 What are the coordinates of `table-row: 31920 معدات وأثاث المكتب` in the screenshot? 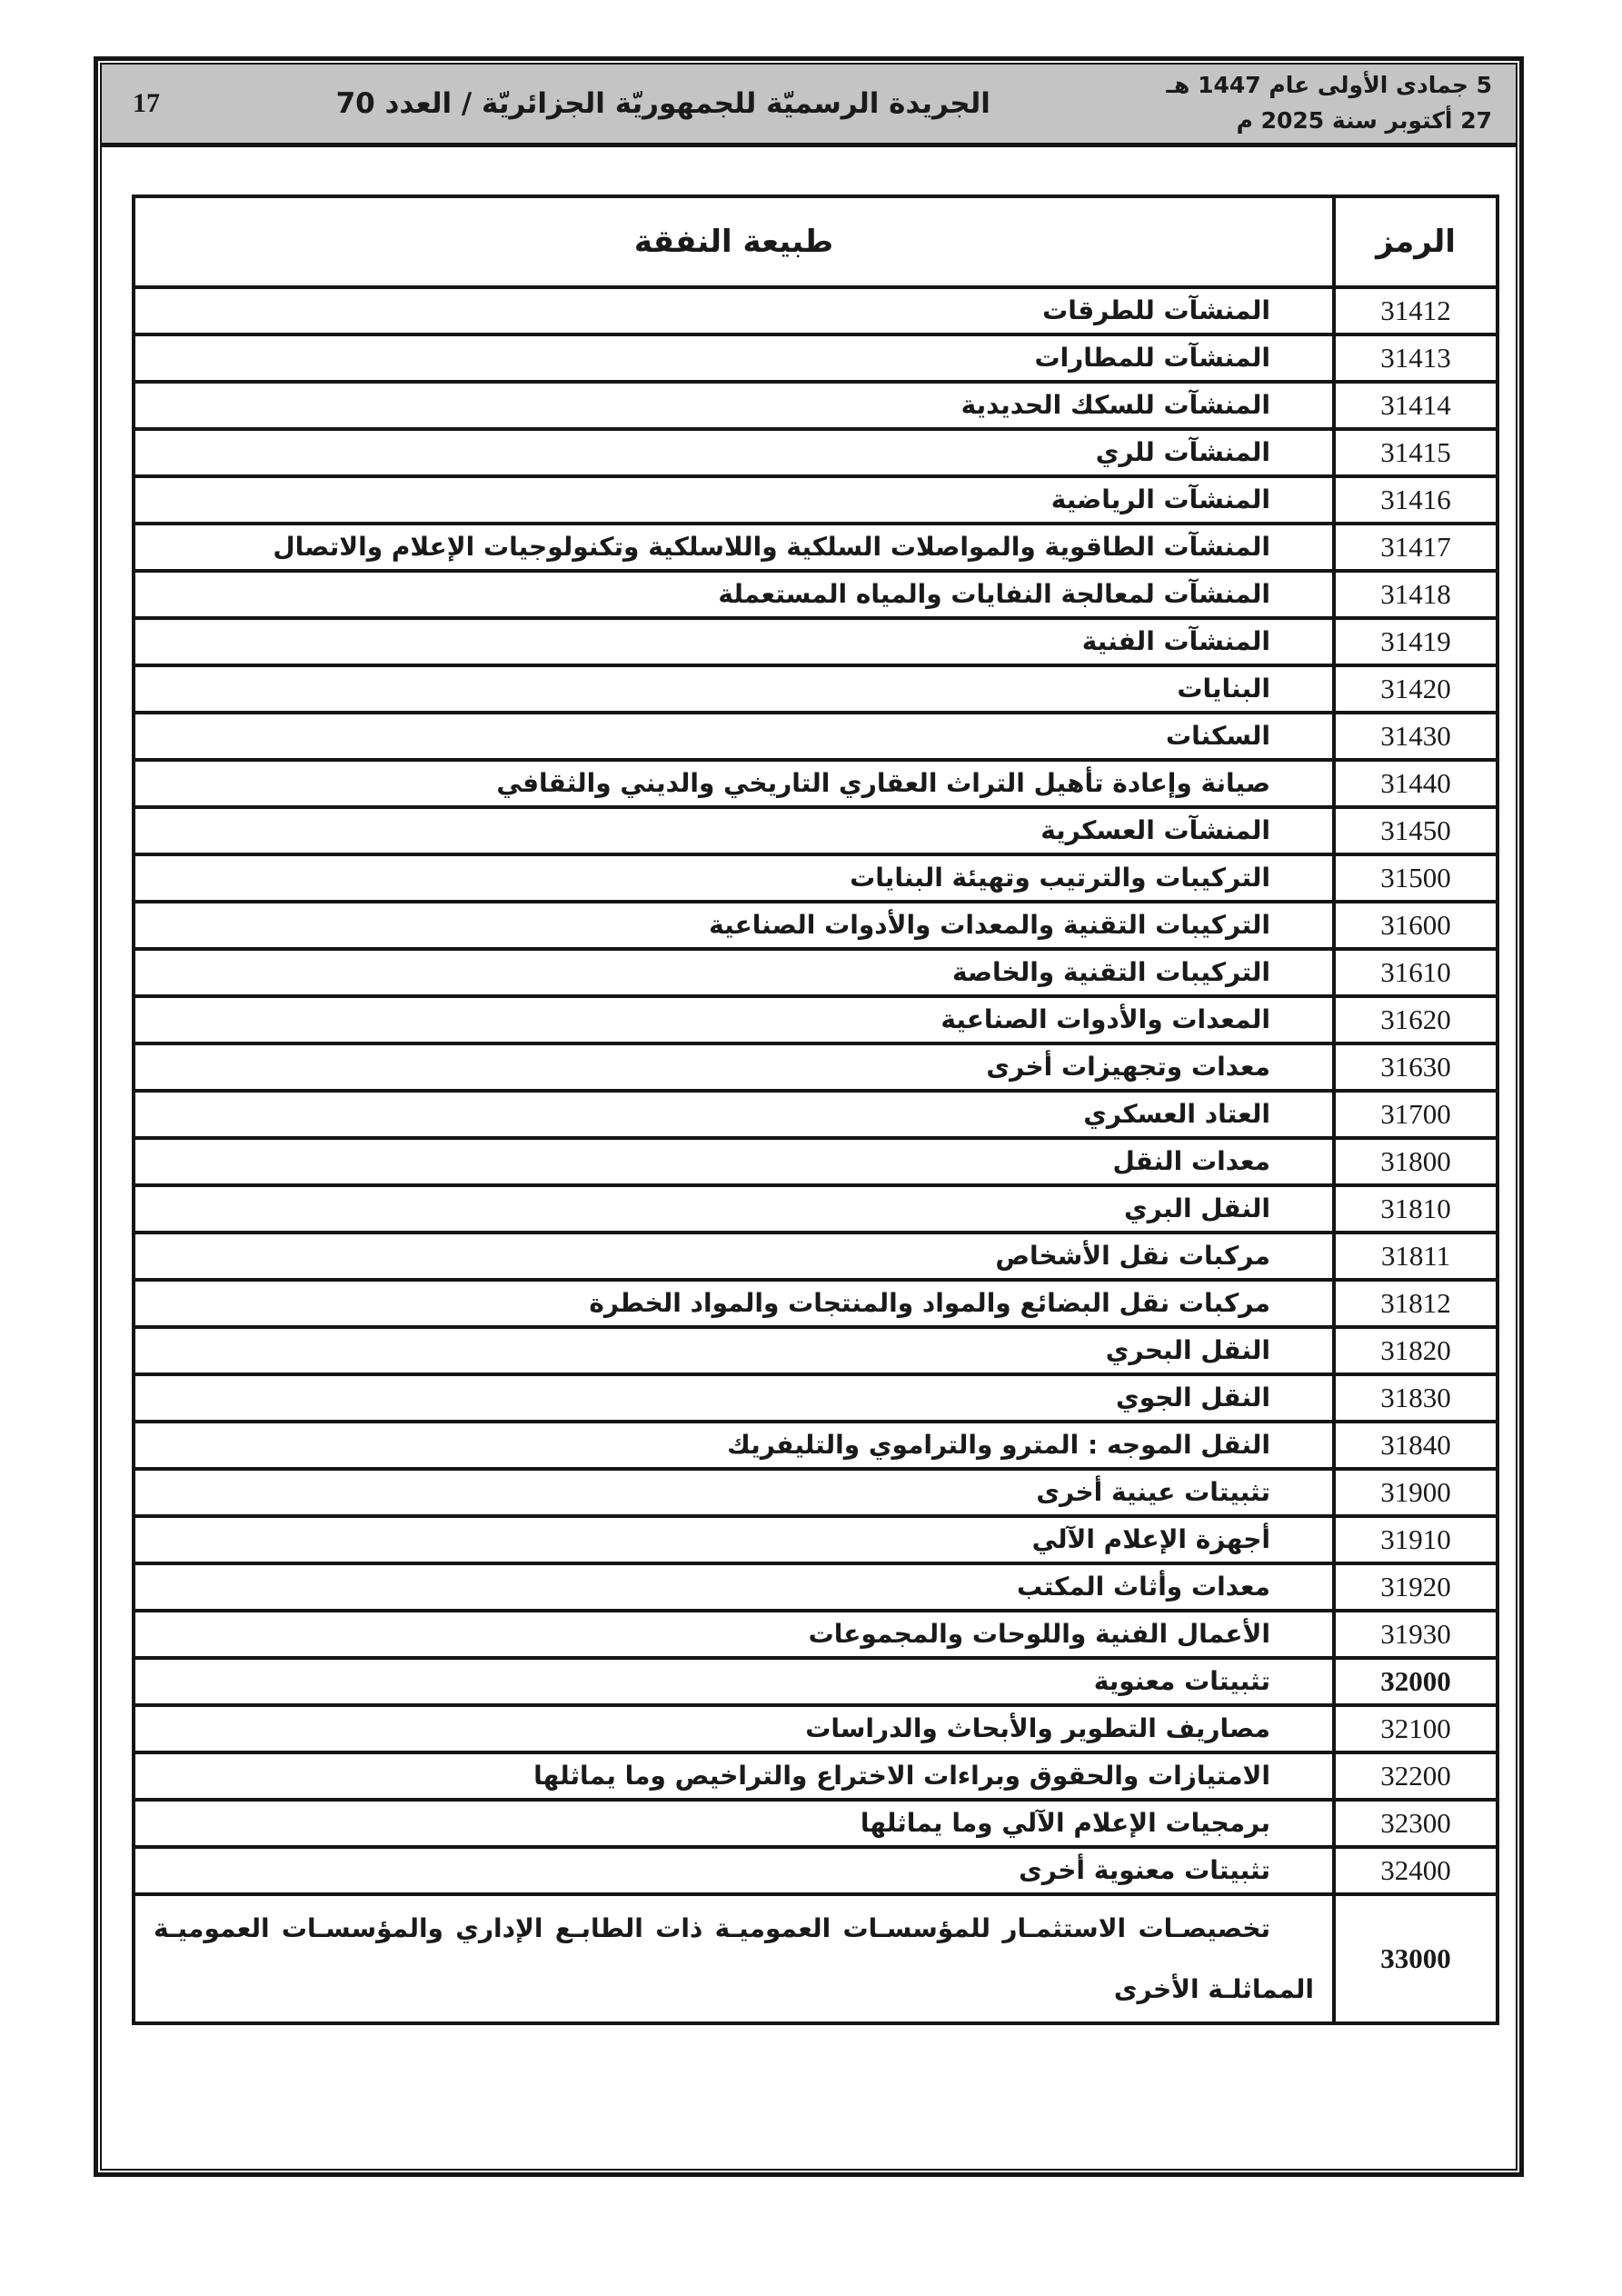 It's located at (815, 1587).